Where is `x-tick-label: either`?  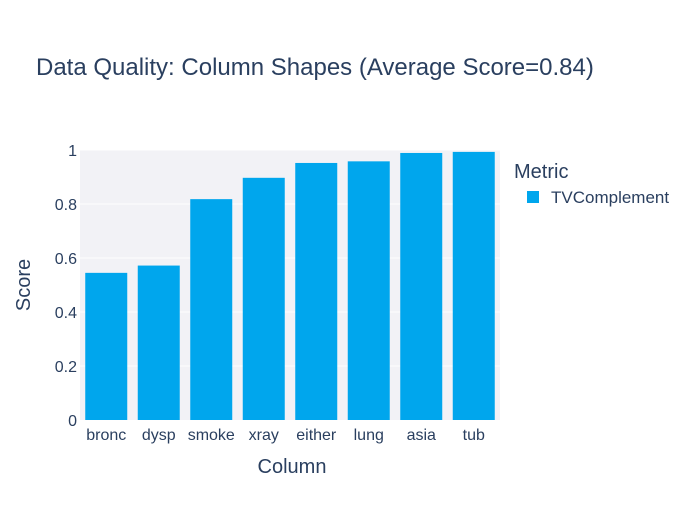
x-tick-label: either is located at coordinates (316, 435).